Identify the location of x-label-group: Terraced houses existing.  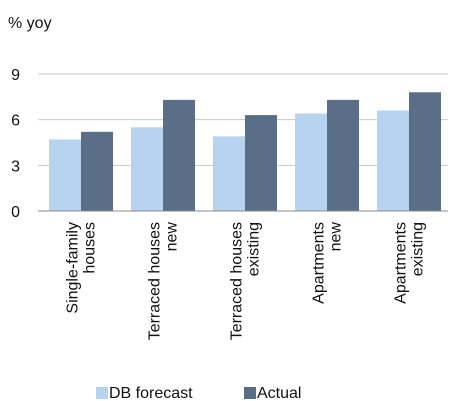
(246, 281).